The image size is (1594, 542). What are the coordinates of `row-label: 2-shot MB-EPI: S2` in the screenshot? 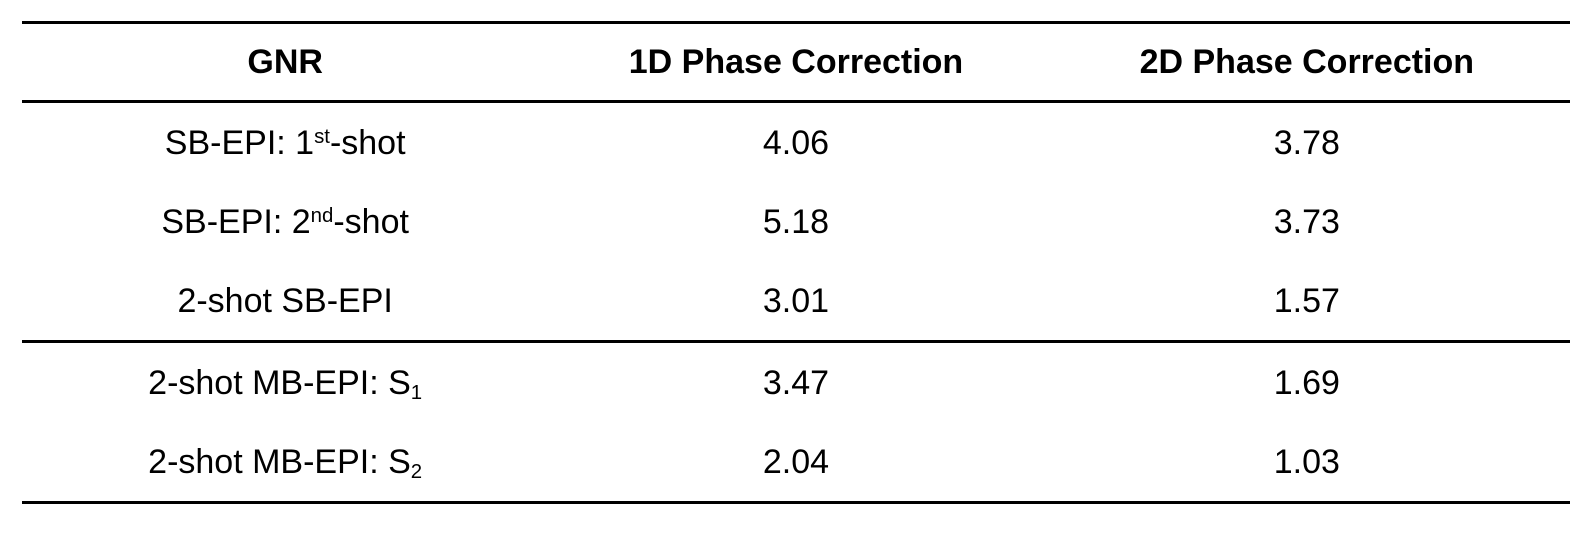 It's located at (285, 462).